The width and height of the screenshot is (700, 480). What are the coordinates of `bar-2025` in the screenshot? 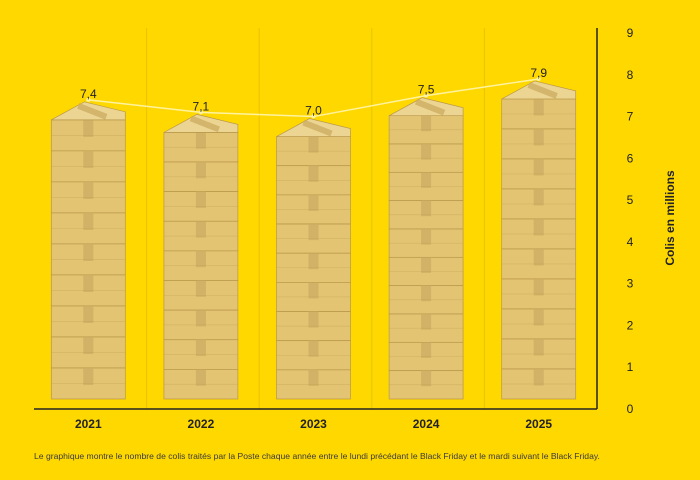 It's located at (539, 240).